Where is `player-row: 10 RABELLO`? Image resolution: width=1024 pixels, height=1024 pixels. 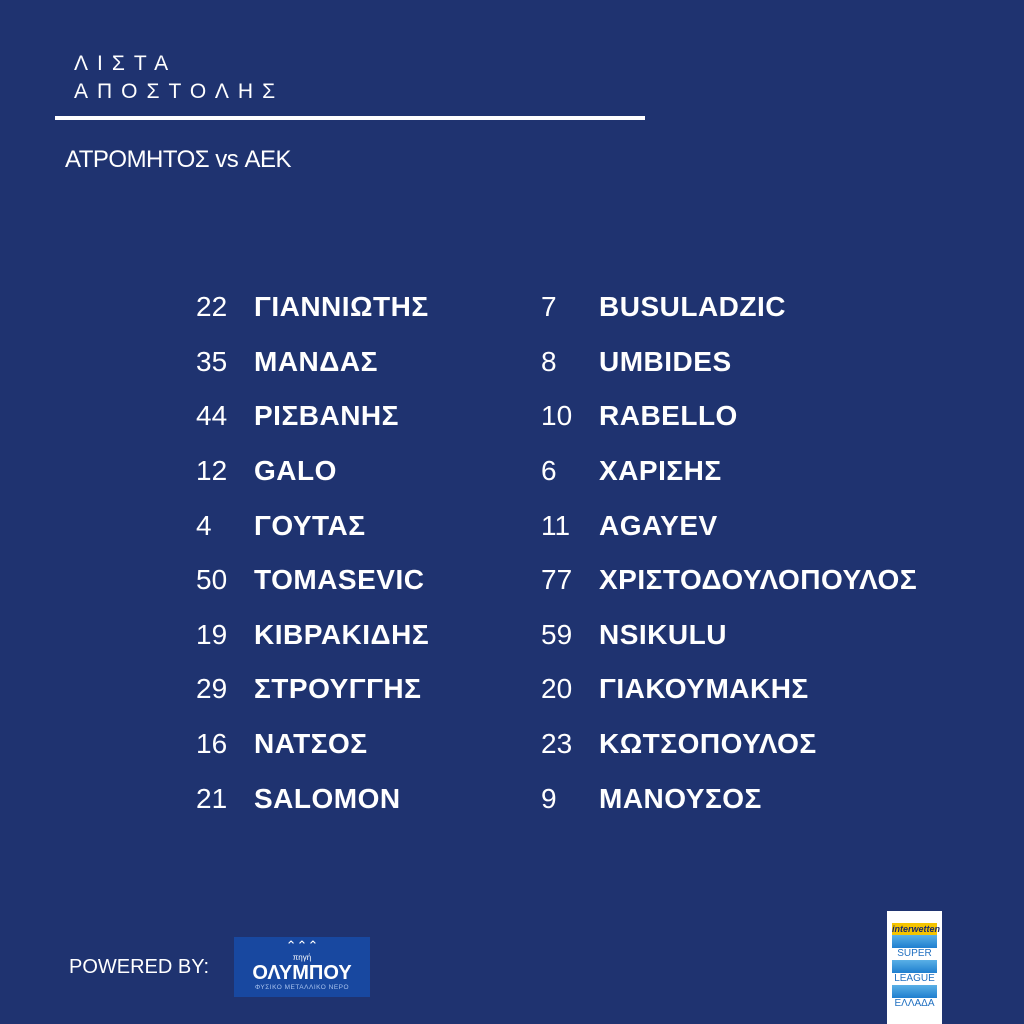 player-row: 10 RABELLO is located at coordinates (729, 416).